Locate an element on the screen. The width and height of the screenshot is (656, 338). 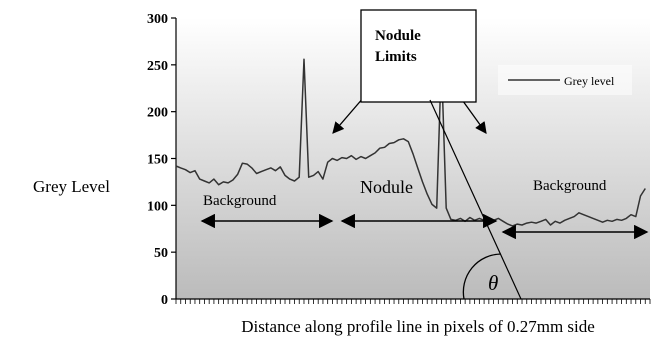
y-axis: 0 50 100 150 200 250 300 is located at coordinates (162, 160).